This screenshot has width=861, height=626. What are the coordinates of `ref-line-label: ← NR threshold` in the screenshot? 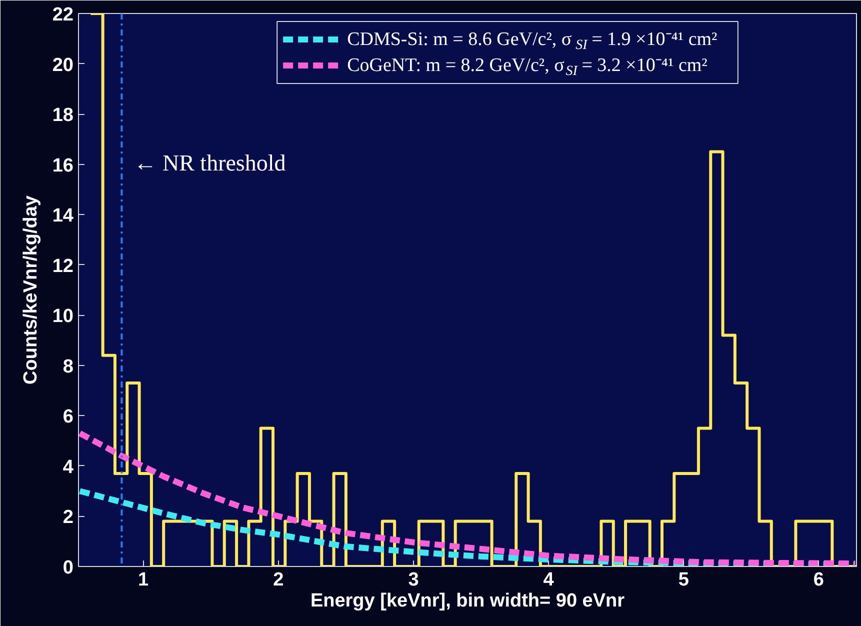 It's located at (210, 163).